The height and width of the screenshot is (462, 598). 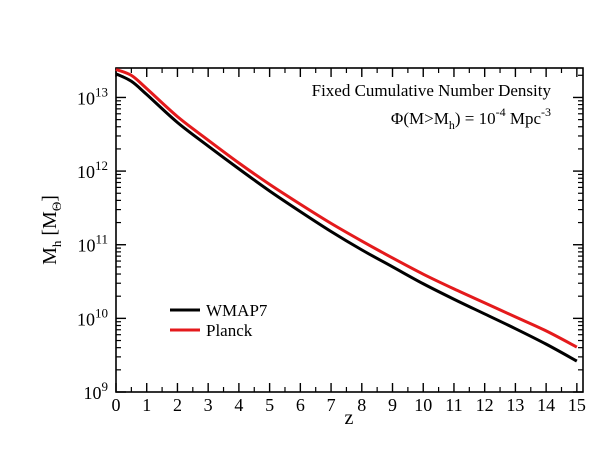 I want to click on y-tick-label: 1013, so click(x=92, y=96).